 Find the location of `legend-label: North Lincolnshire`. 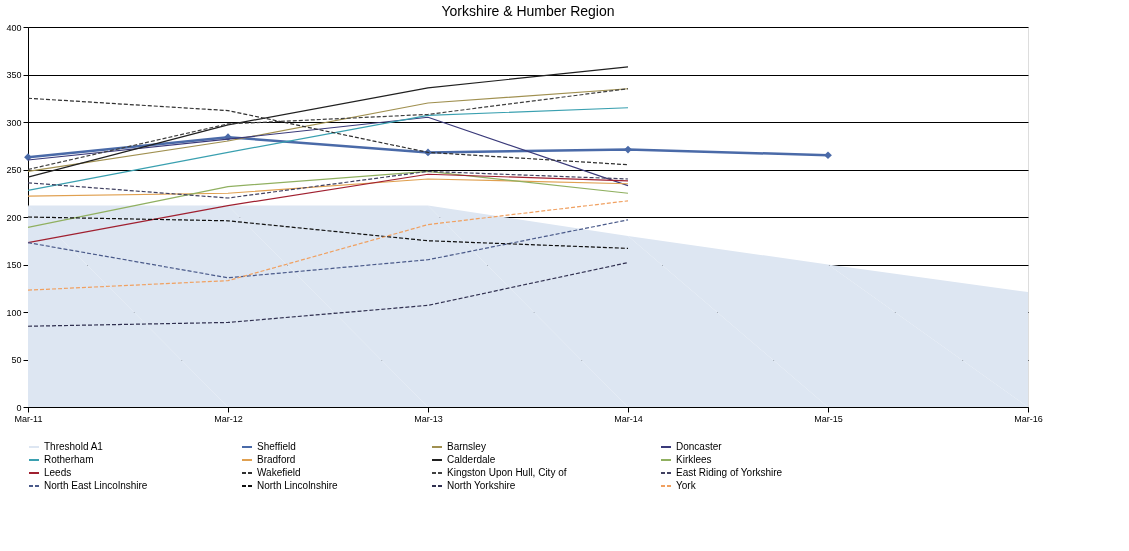

legend-label: North Lincolnshire is located at coordinates (298, 485).